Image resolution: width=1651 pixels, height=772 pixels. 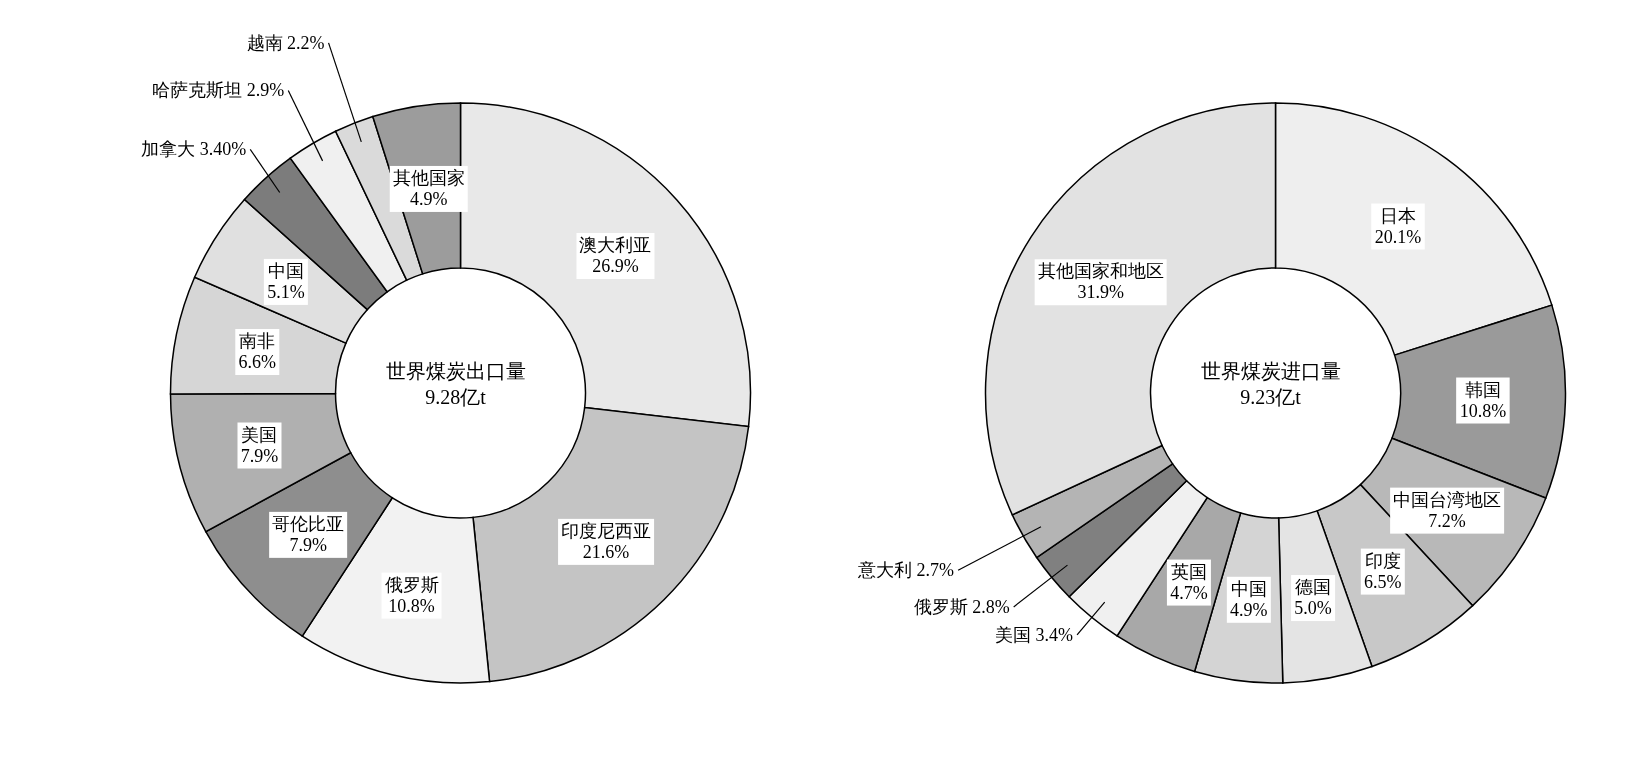 I want to click on slice-label: 日本, so click(x=1397, y=215).